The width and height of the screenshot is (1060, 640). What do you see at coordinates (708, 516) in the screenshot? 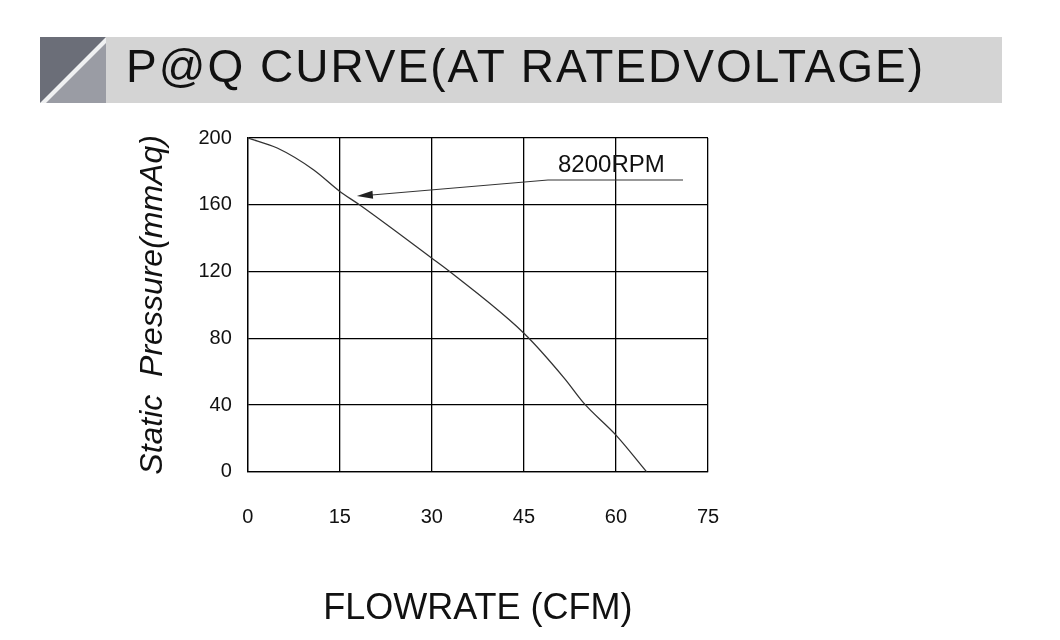
I see `x-tick-label: 75` at bounding box center [708, 516].